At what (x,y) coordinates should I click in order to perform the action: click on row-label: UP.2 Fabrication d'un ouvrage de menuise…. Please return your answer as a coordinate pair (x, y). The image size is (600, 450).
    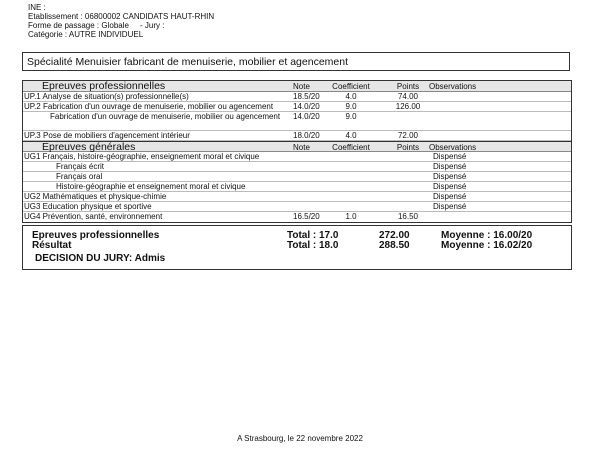
    Looking at the image, I should click on (149, 106).